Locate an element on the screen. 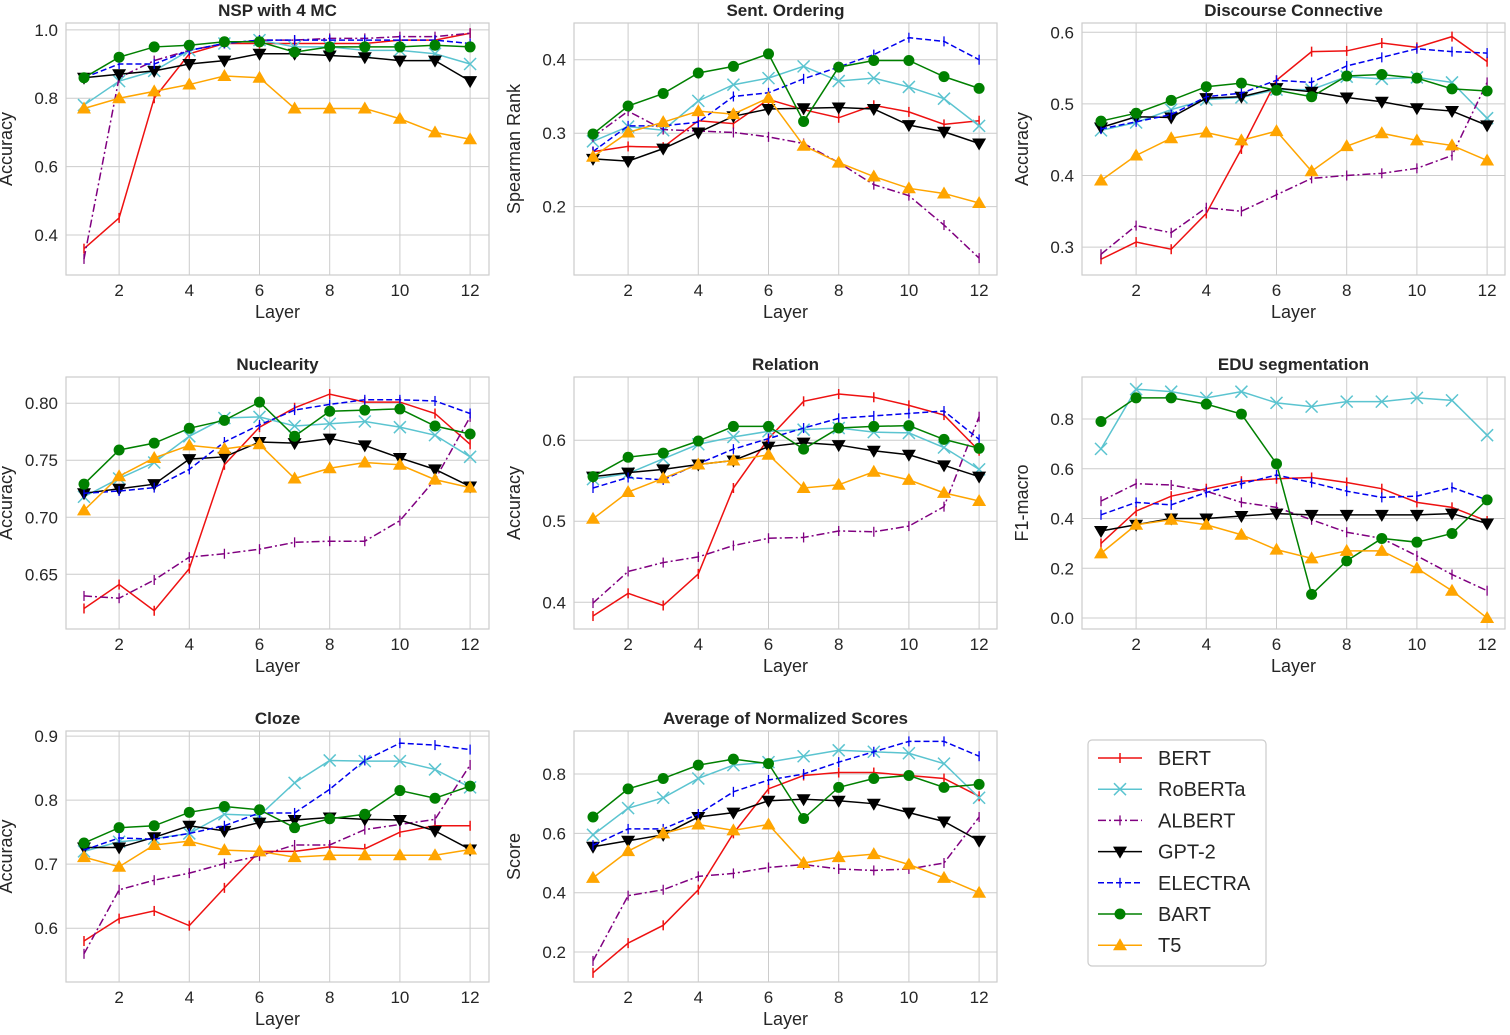  series-electra is located at coordinates (1294, 495).